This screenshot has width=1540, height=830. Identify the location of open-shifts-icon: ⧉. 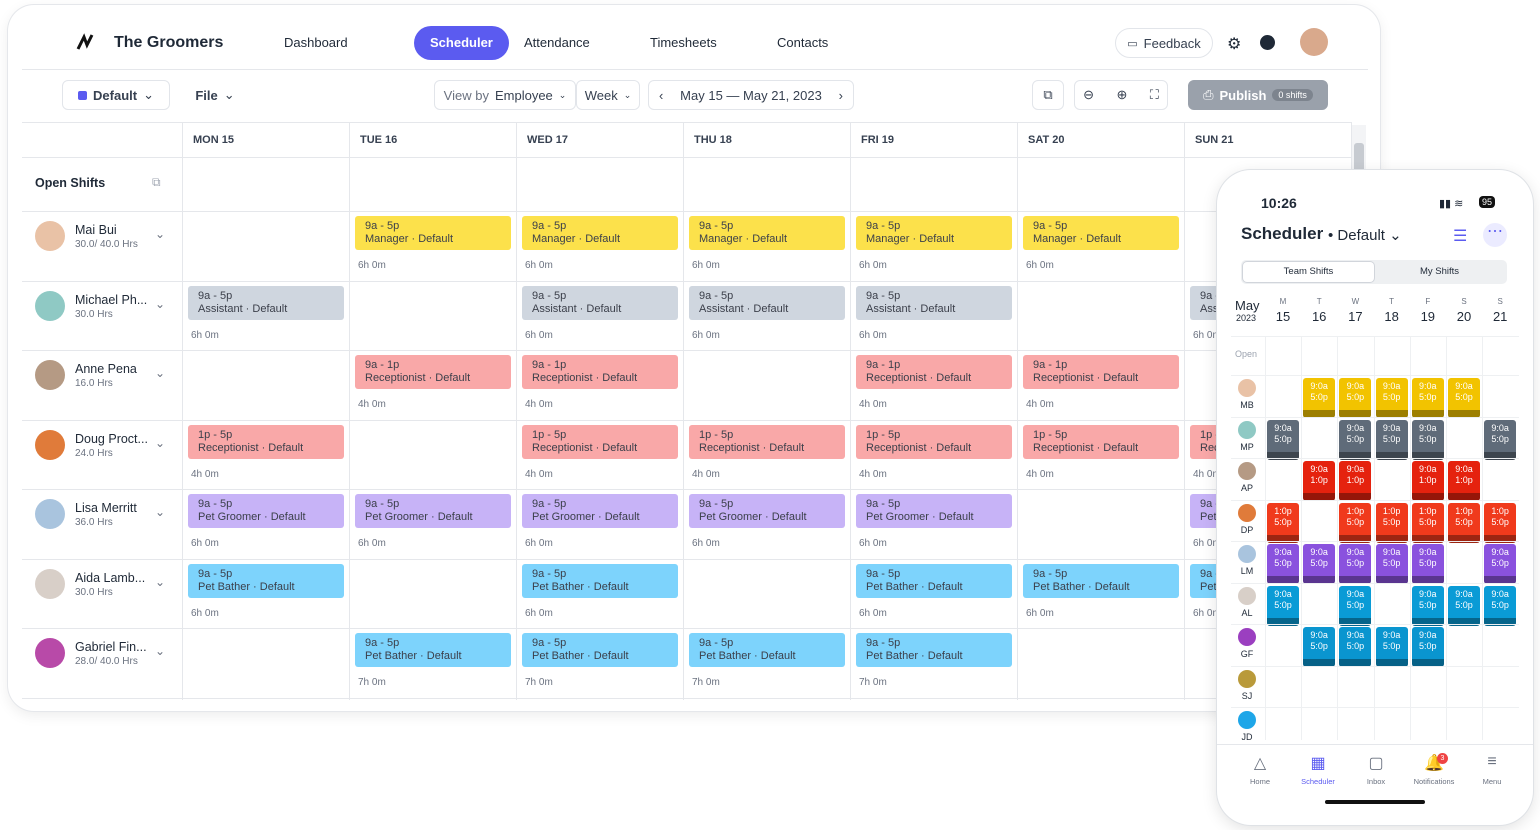
(156, 182).